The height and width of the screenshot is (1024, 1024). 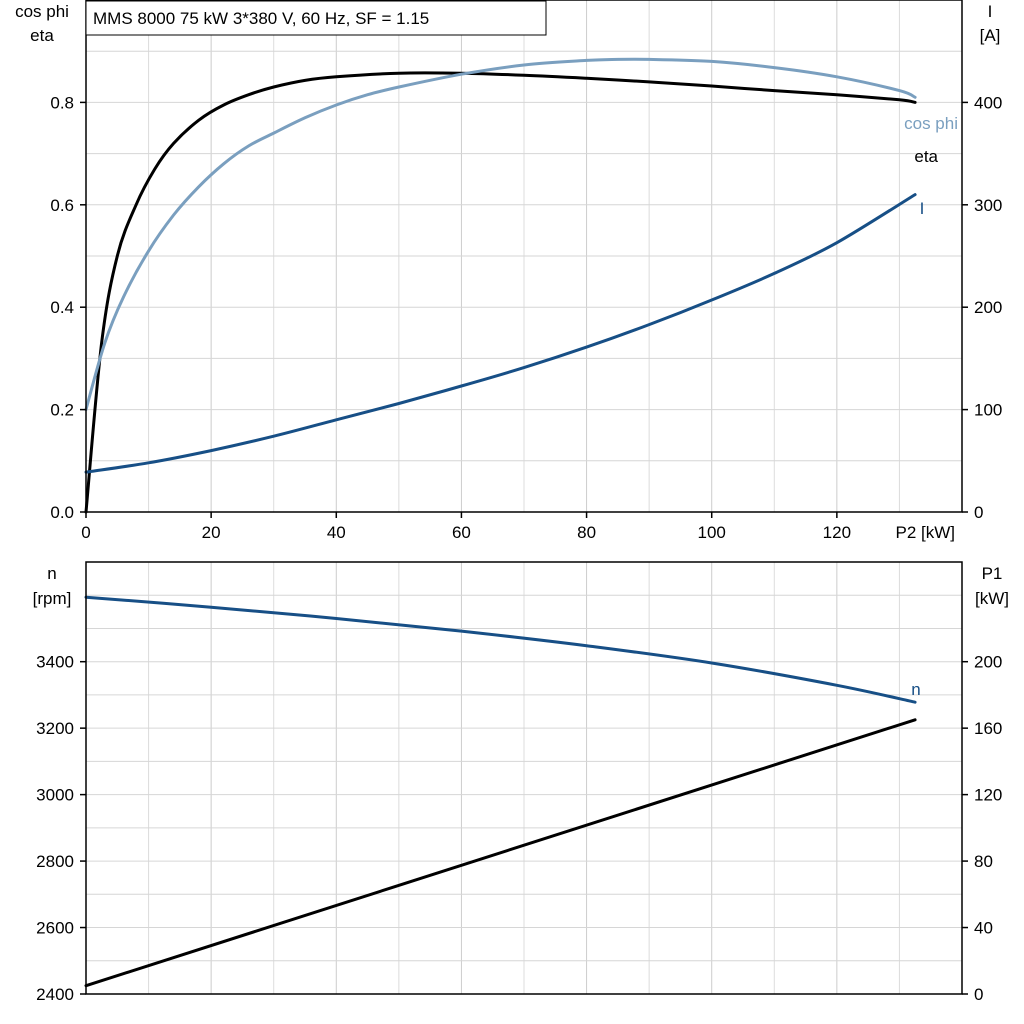 I want to click on series-line-n, so click(x=500, y=649).